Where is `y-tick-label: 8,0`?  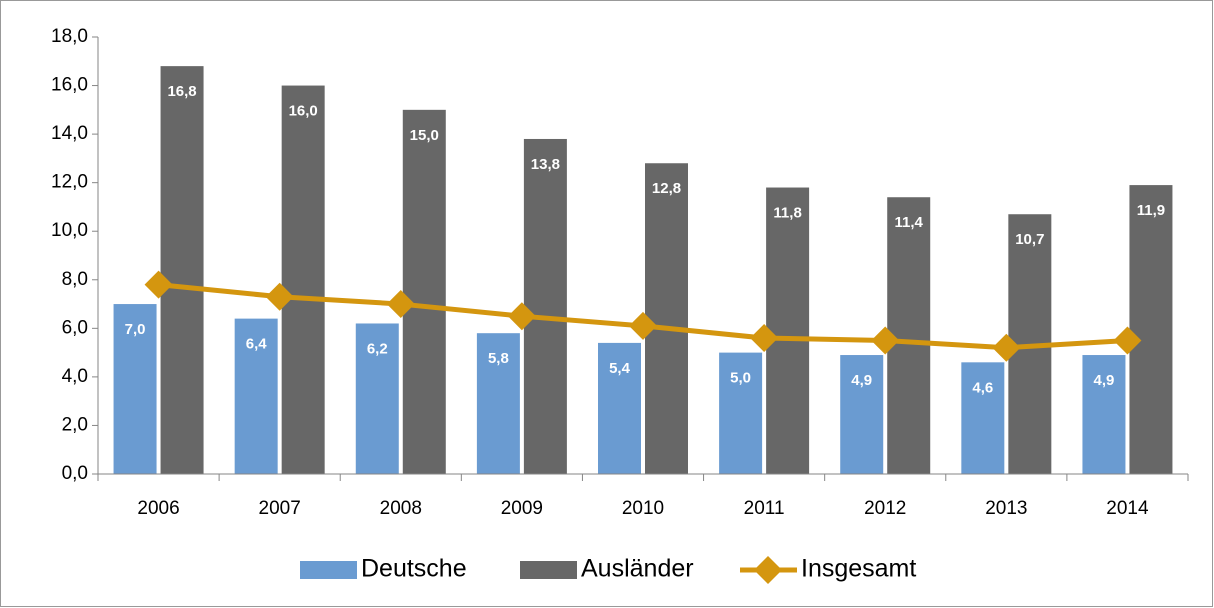
y-tick-label: 8,0 is located at coordinates (75, 279).